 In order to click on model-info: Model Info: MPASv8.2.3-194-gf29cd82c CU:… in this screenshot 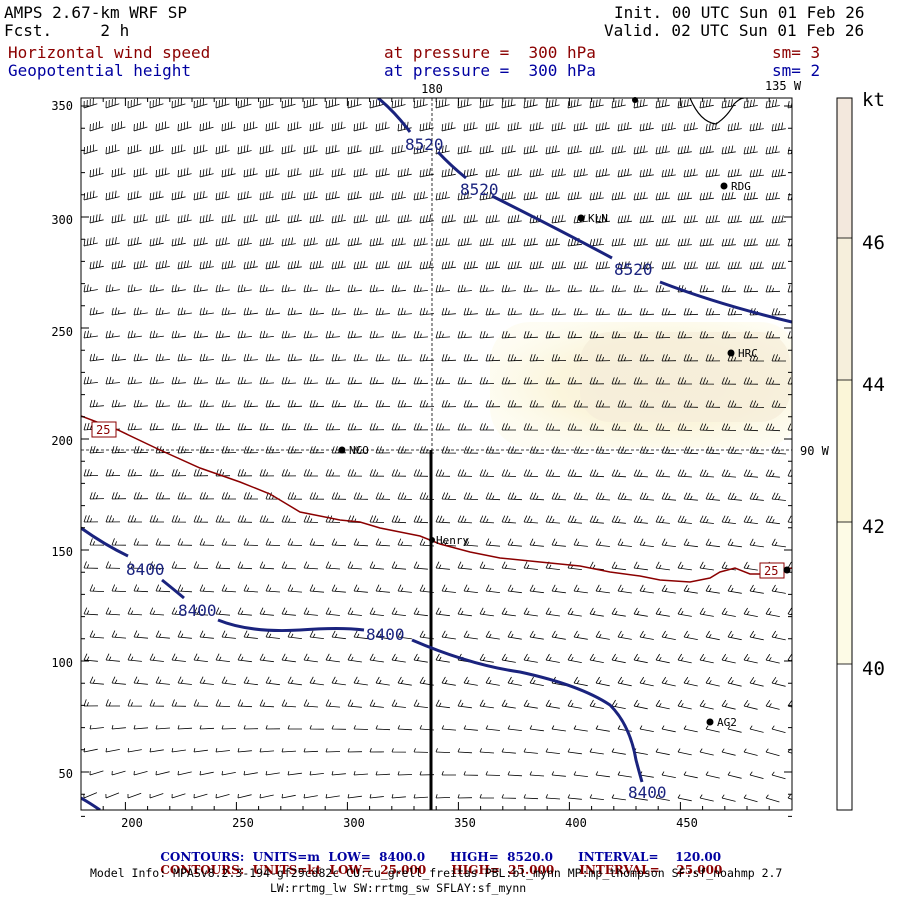, I will do `click(436, 873)`.